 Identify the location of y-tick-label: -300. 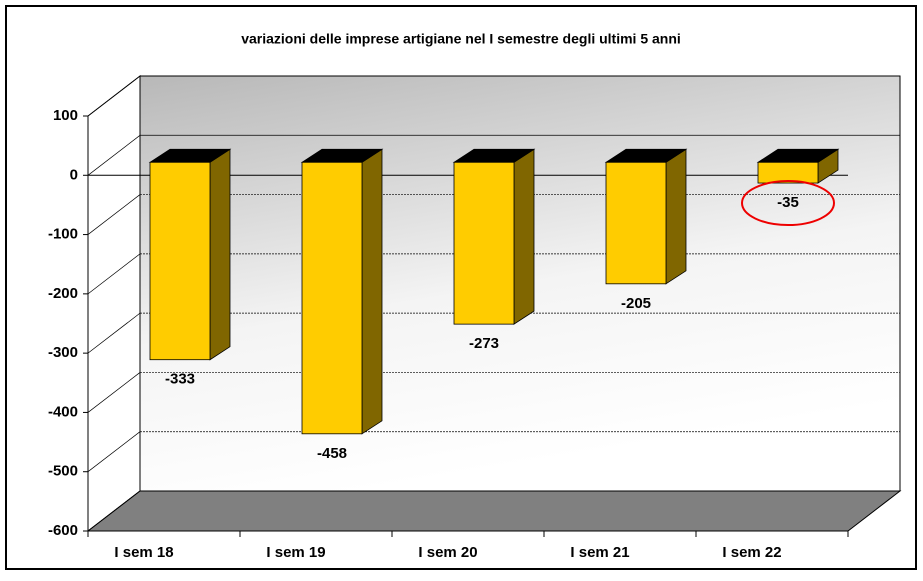
(63, 352).